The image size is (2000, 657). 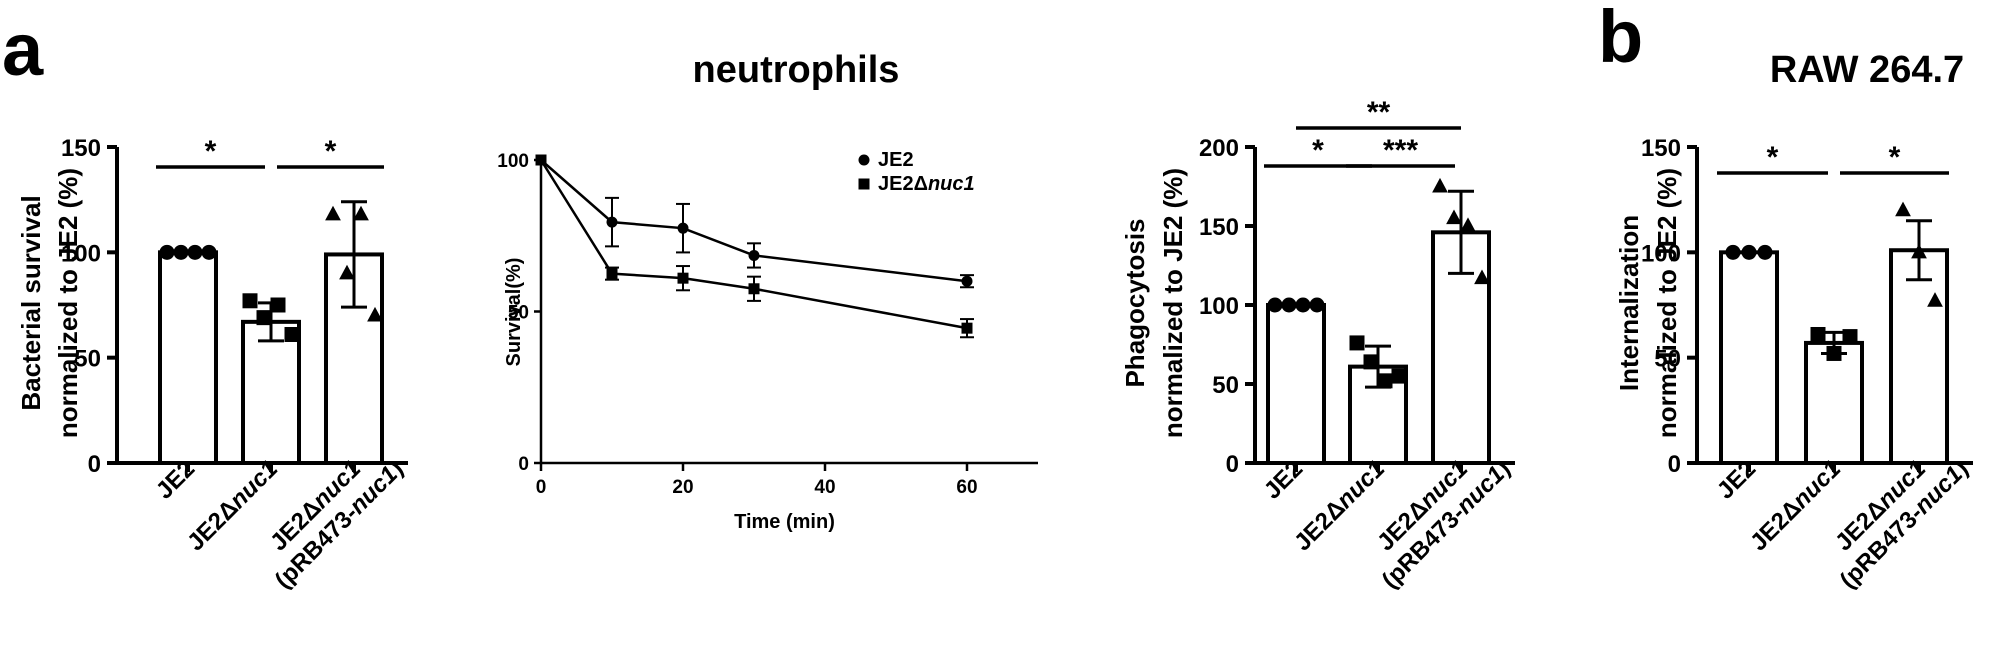 What do you see at coordinates (1620, 39) in the screenshot?
I see `panel-label-b: b` at bounding box center [1620, 39].